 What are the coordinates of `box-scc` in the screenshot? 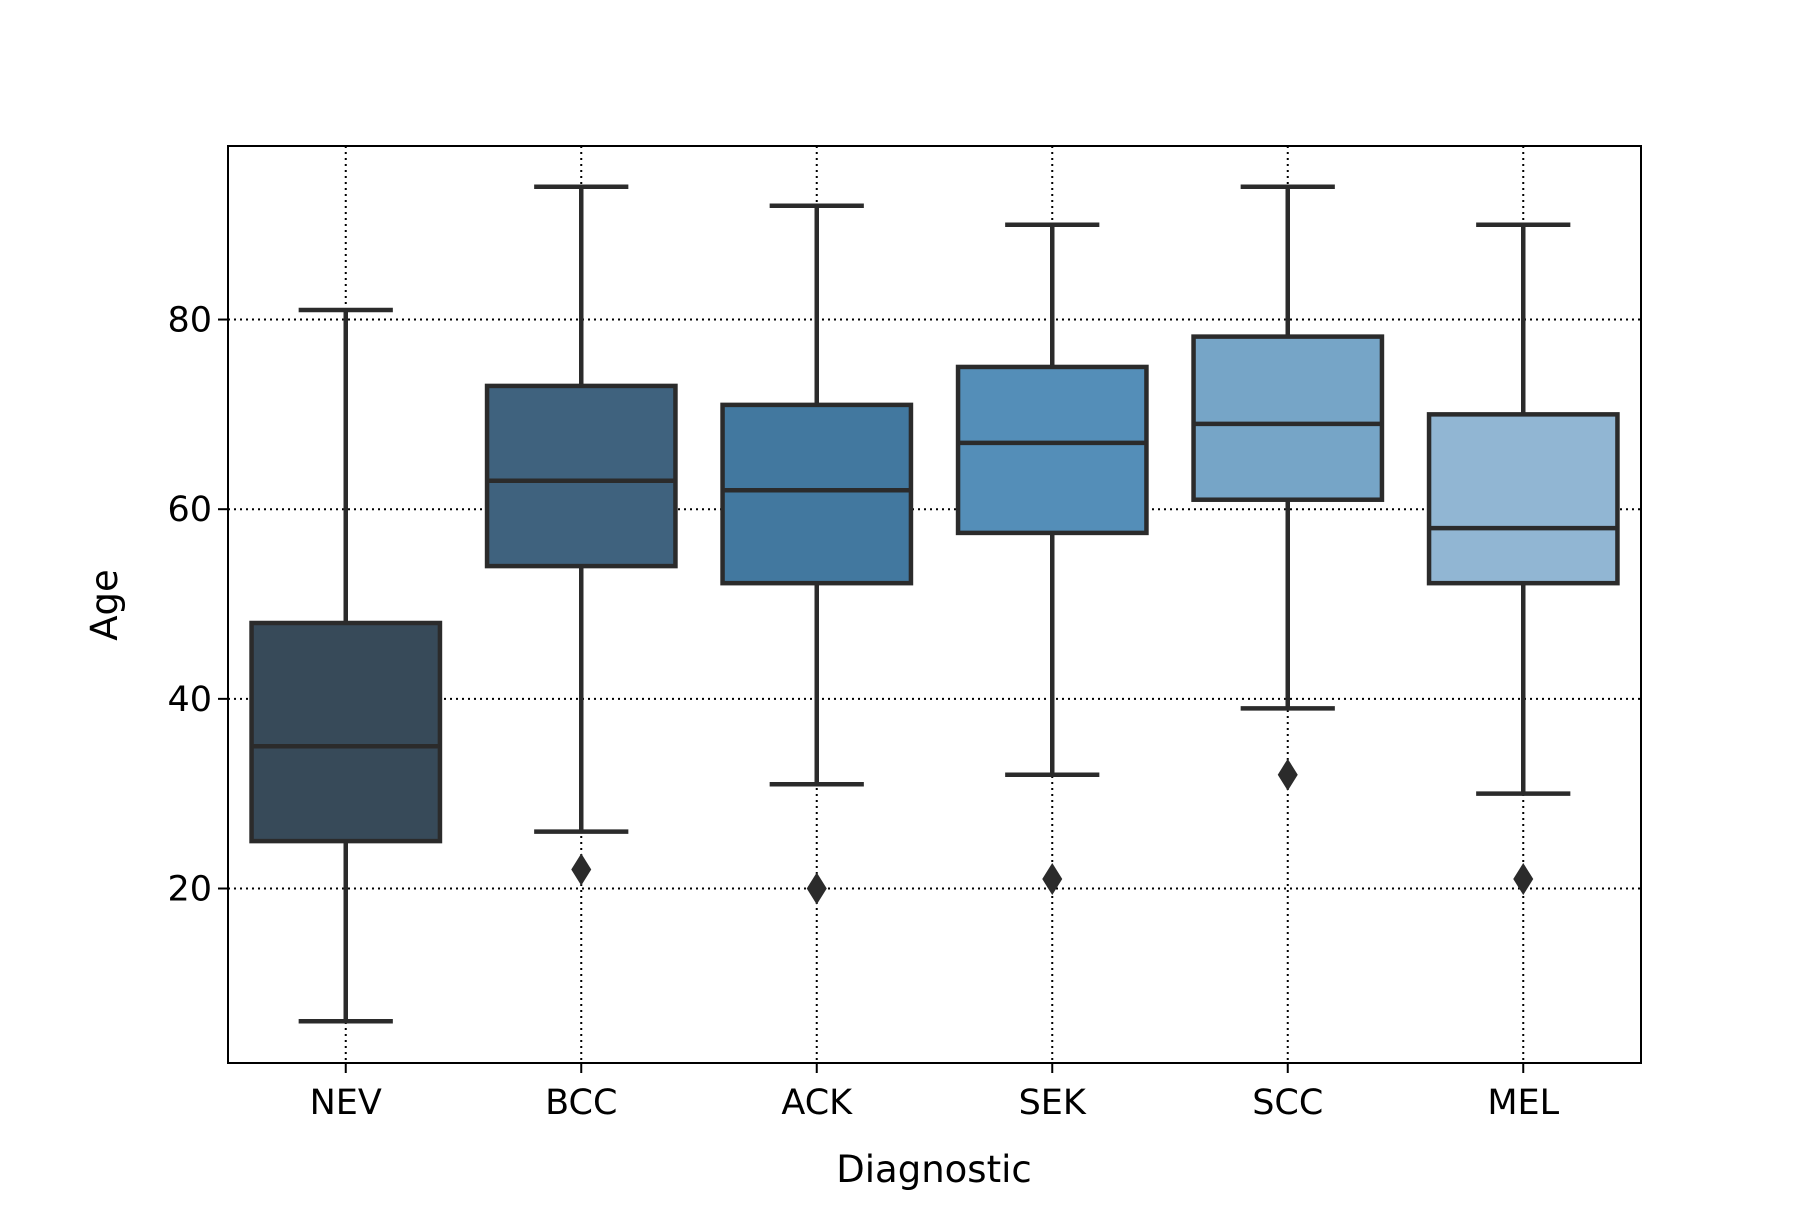 It's located at (1288, 487).